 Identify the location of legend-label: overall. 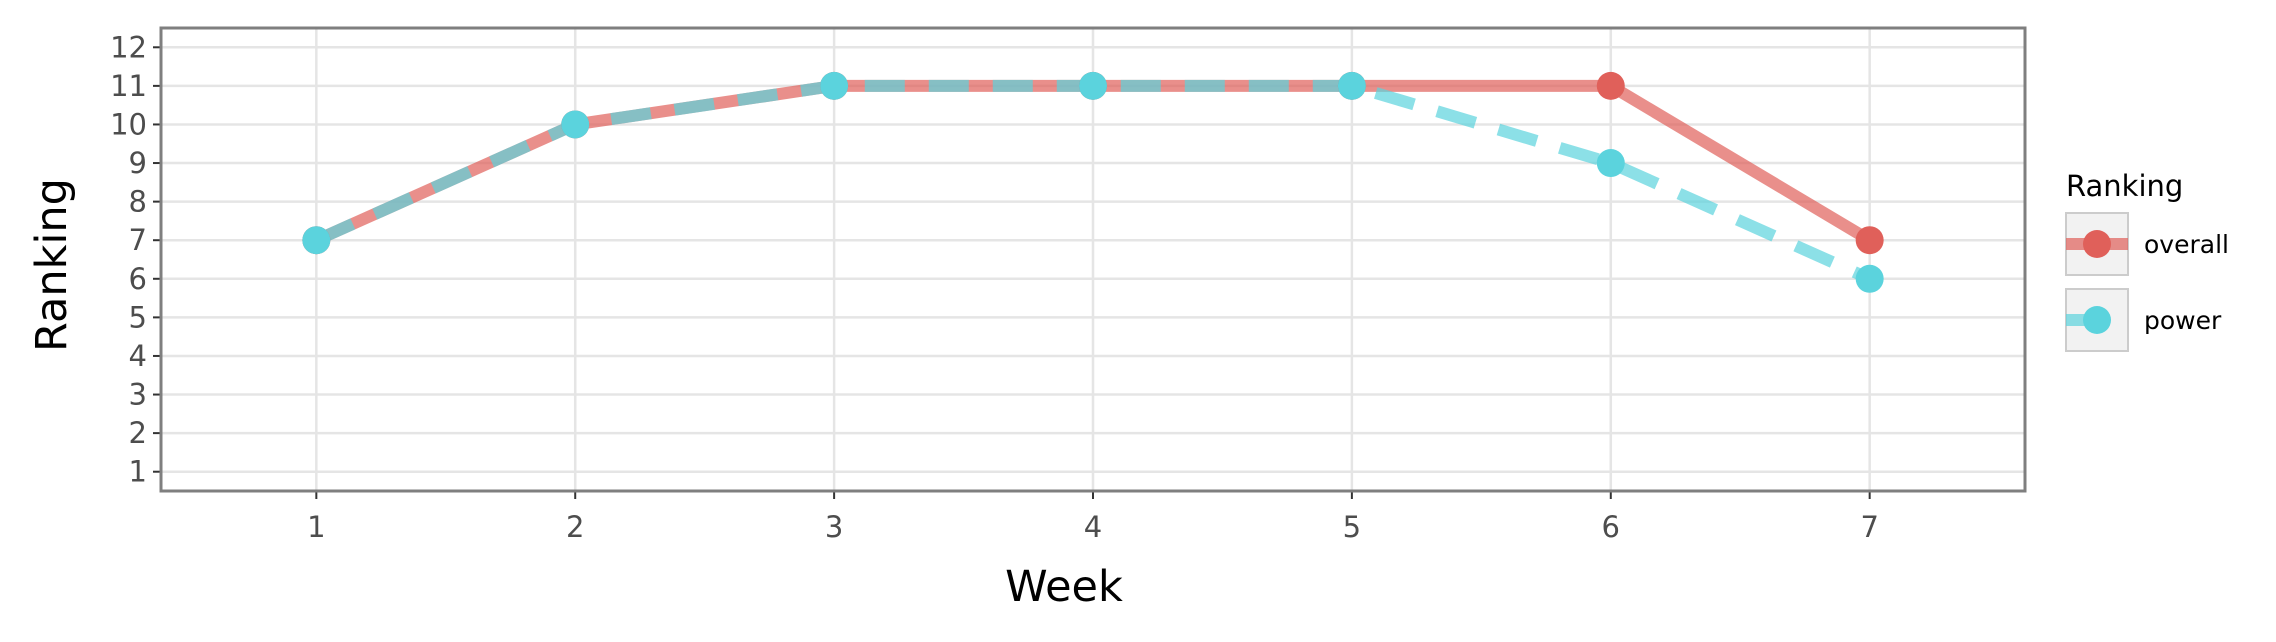
(2186, 244).